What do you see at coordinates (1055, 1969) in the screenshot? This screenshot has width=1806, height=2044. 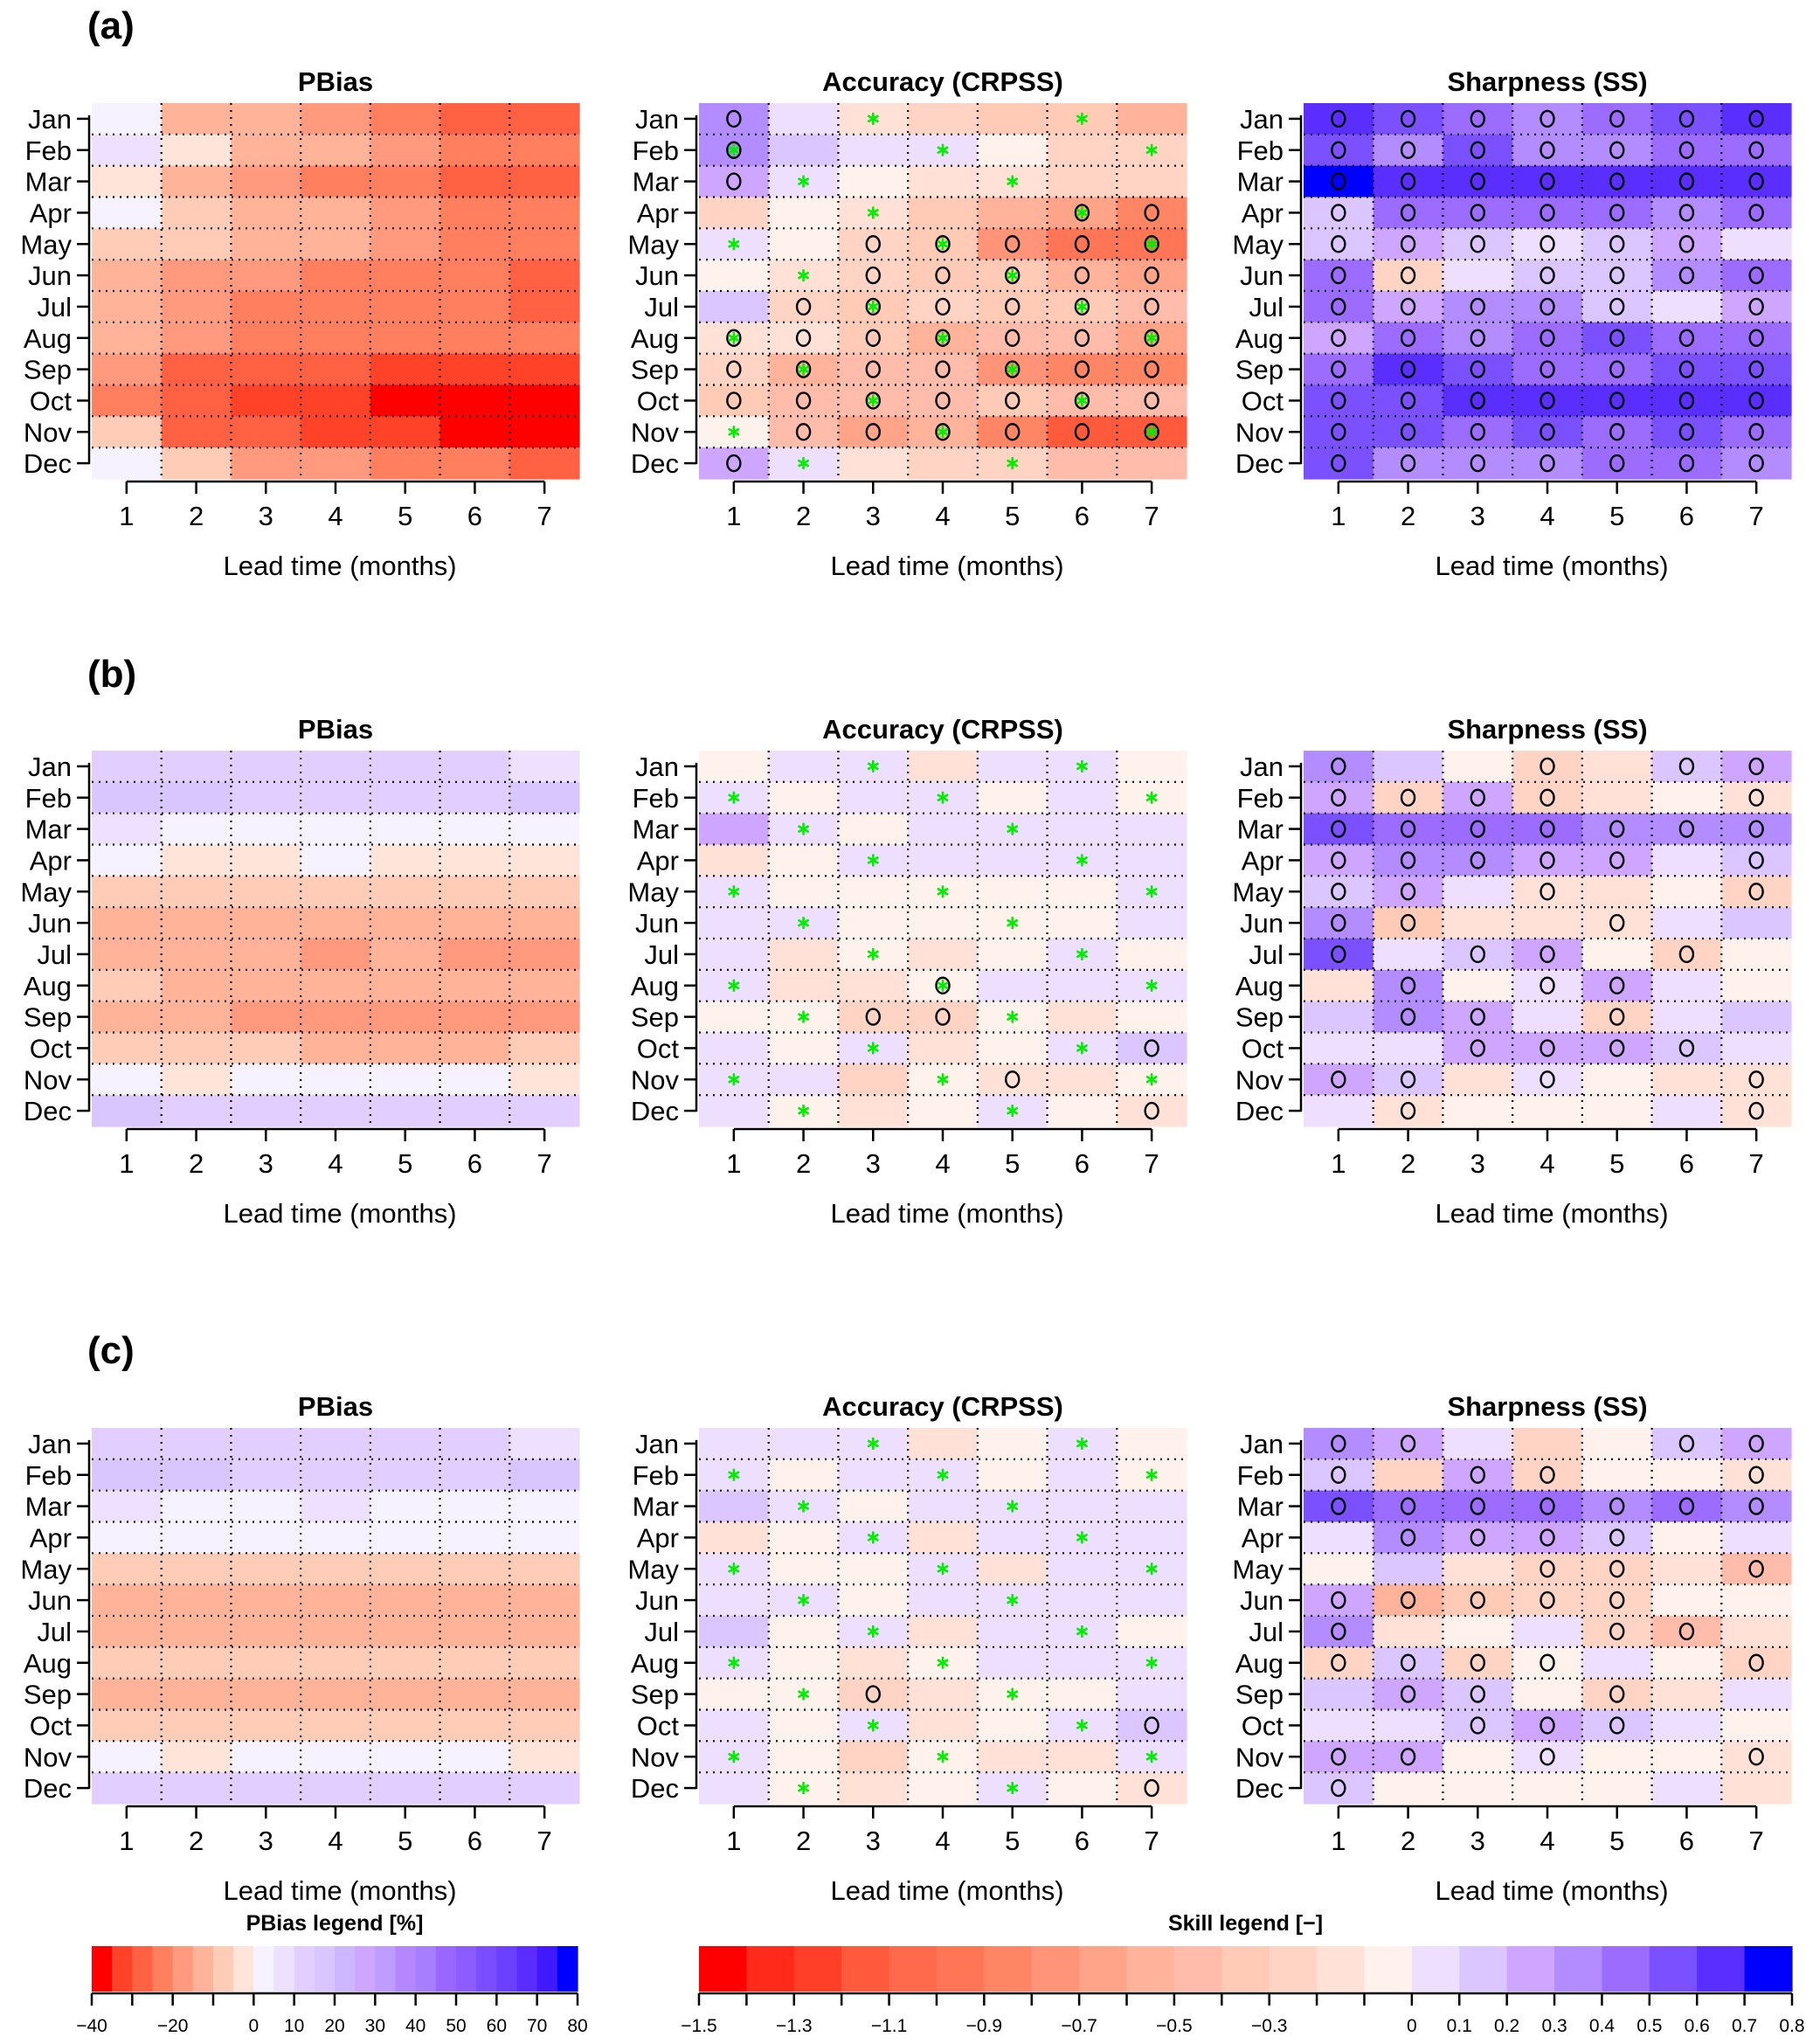 I see `legend-swatch` at bounding box center [1055, 1969].